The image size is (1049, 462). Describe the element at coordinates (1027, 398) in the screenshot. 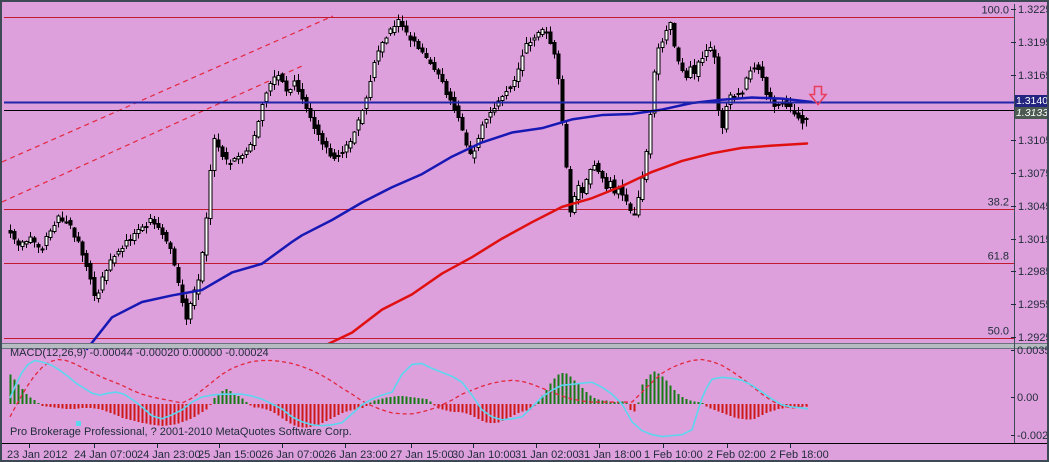

I see `macd-scale-label: 0.00` at that location.